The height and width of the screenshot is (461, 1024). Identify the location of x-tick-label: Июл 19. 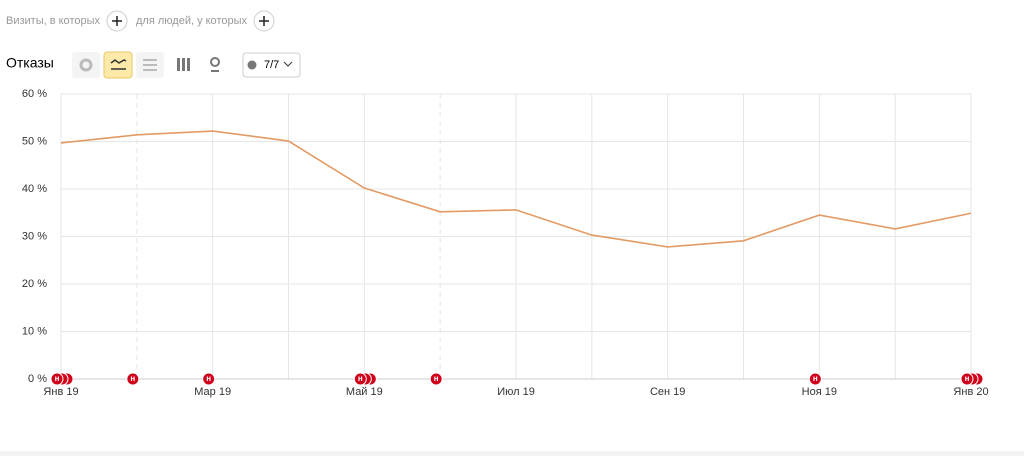
(516, 392).